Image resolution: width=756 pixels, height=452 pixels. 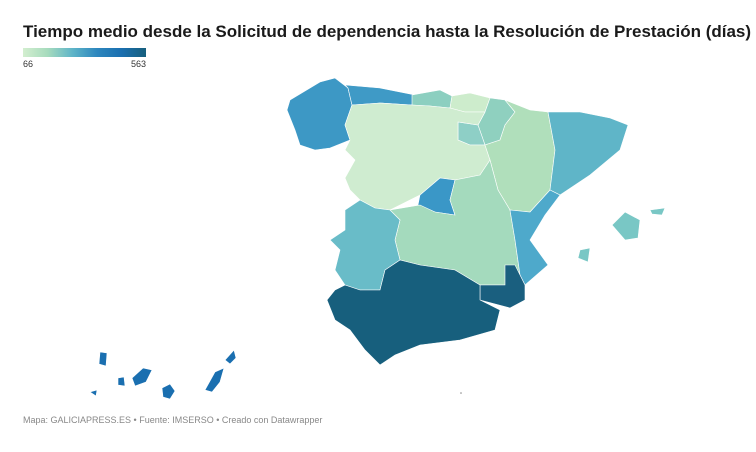 I want to click on region-cataluna: Cataluña, so click(x=588, y=153).